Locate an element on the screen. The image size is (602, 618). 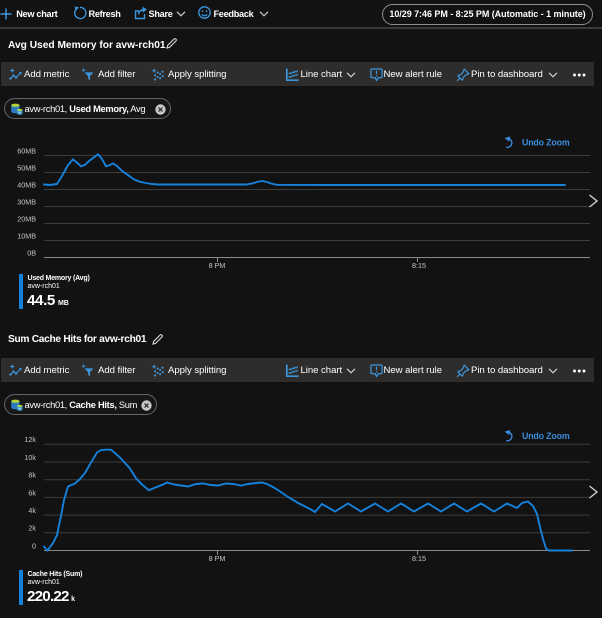
svg-text: 0 is located at coordinates (34, 545).